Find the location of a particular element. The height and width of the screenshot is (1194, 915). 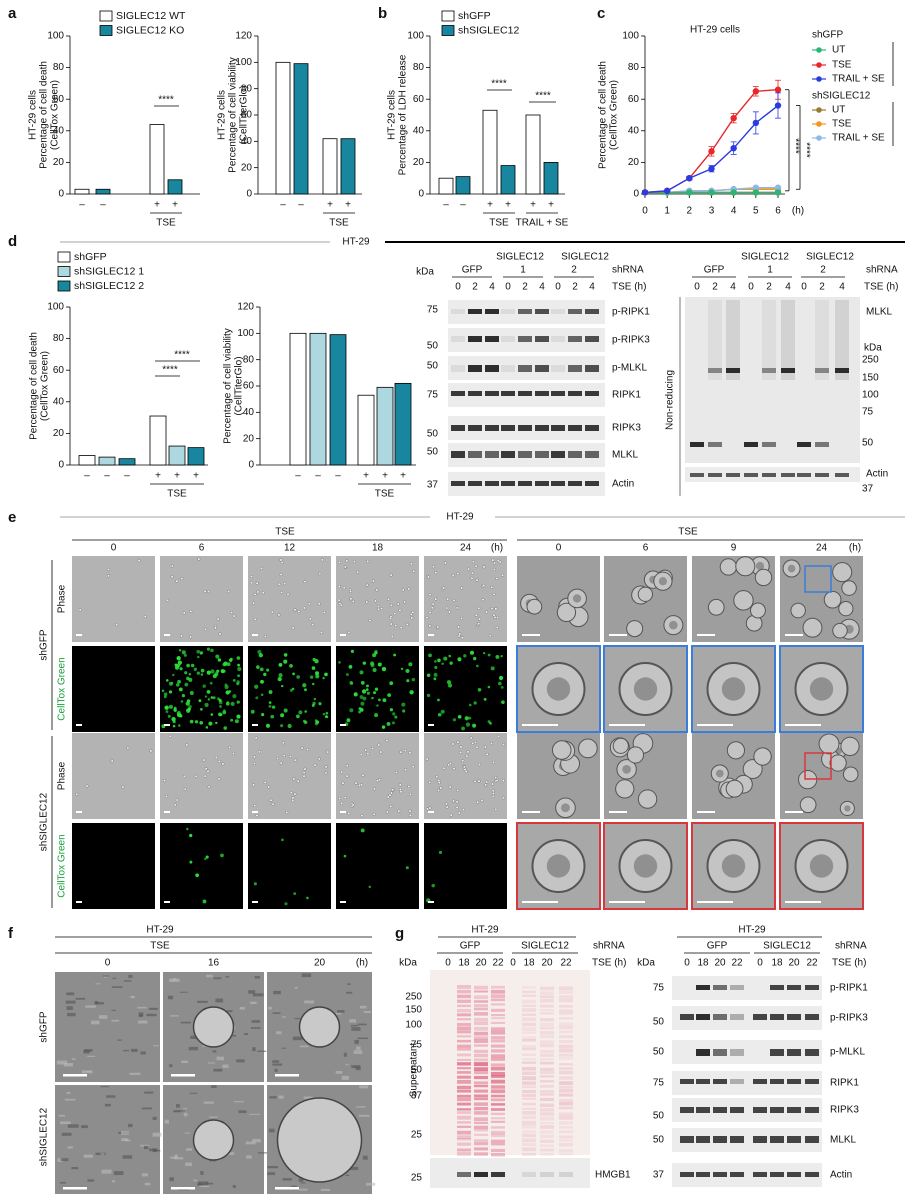

gene-label: SIGLEC12 is located at coordinates (520, 257).